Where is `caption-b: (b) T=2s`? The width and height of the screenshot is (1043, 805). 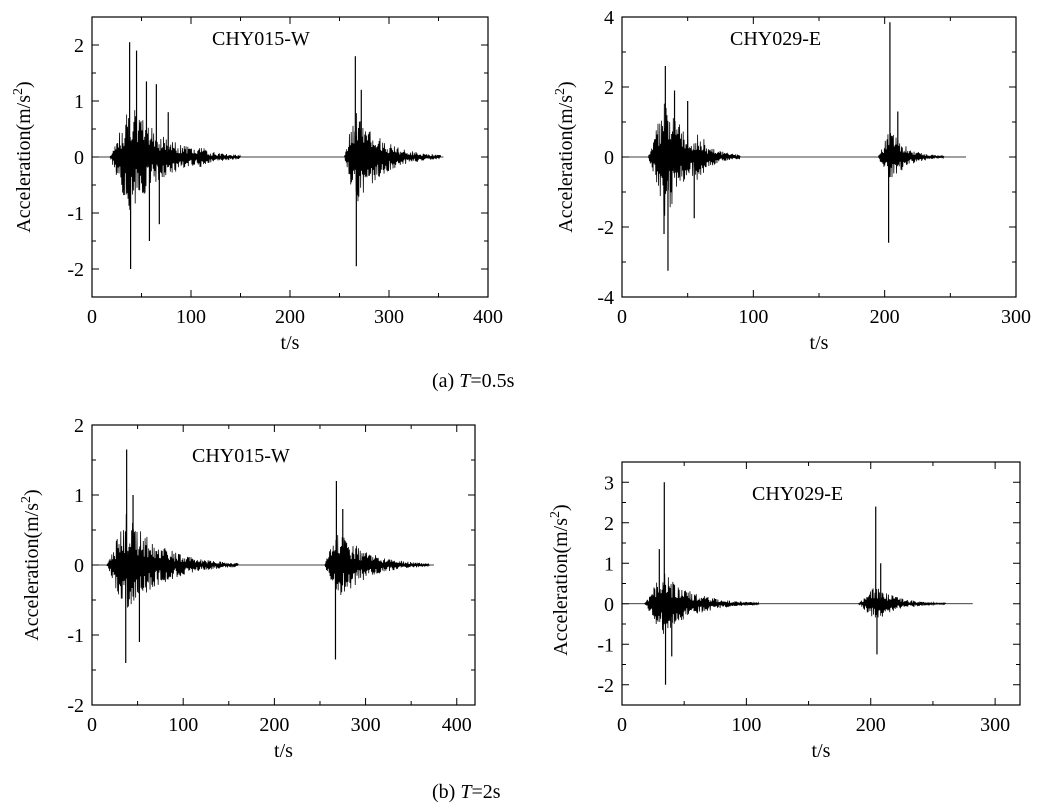
caption-b: (b) T=2s is located at coordinates (466, 792).